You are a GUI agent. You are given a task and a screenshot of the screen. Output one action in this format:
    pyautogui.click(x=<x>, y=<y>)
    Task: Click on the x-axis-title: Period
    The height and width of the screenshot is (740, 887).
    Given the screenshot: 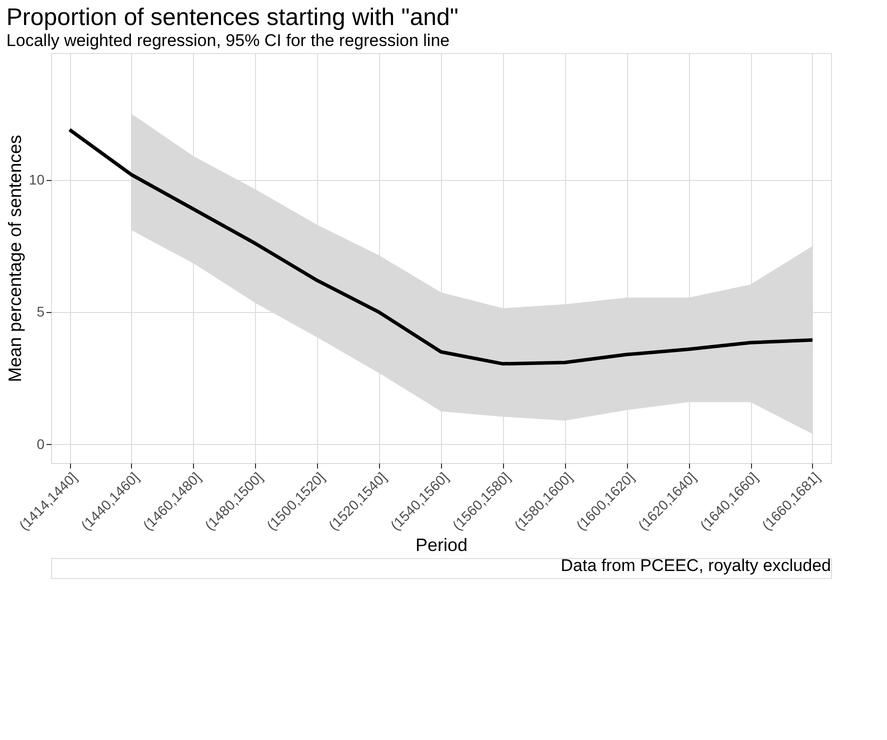 What is the action you would take?
    pyautogui.click(x=441, y=545)
    